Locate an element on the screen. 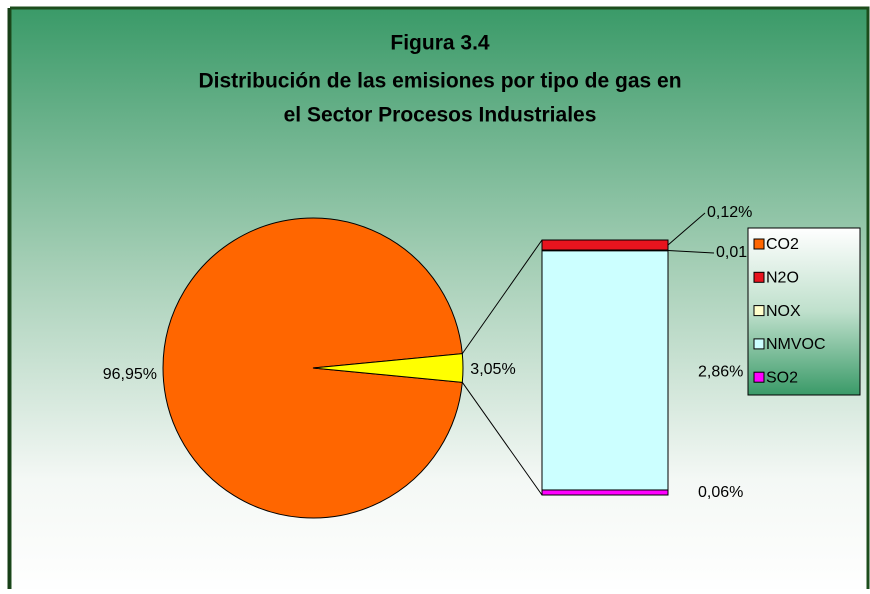 Image resolution: width=870 pixels, height=594 pixels. margin is located at coordinates (5, 294).